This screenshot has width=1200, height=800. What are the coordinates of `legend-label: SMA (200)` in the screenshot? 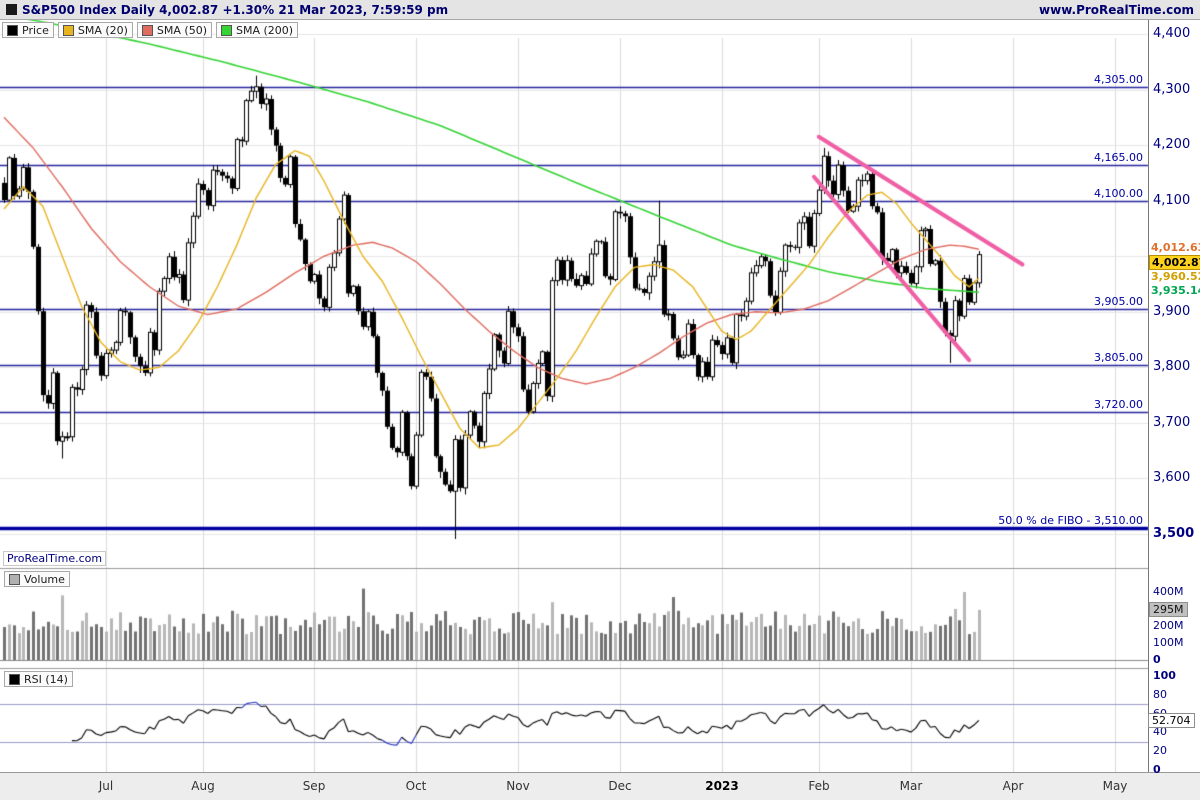 It's located at (265, 30).